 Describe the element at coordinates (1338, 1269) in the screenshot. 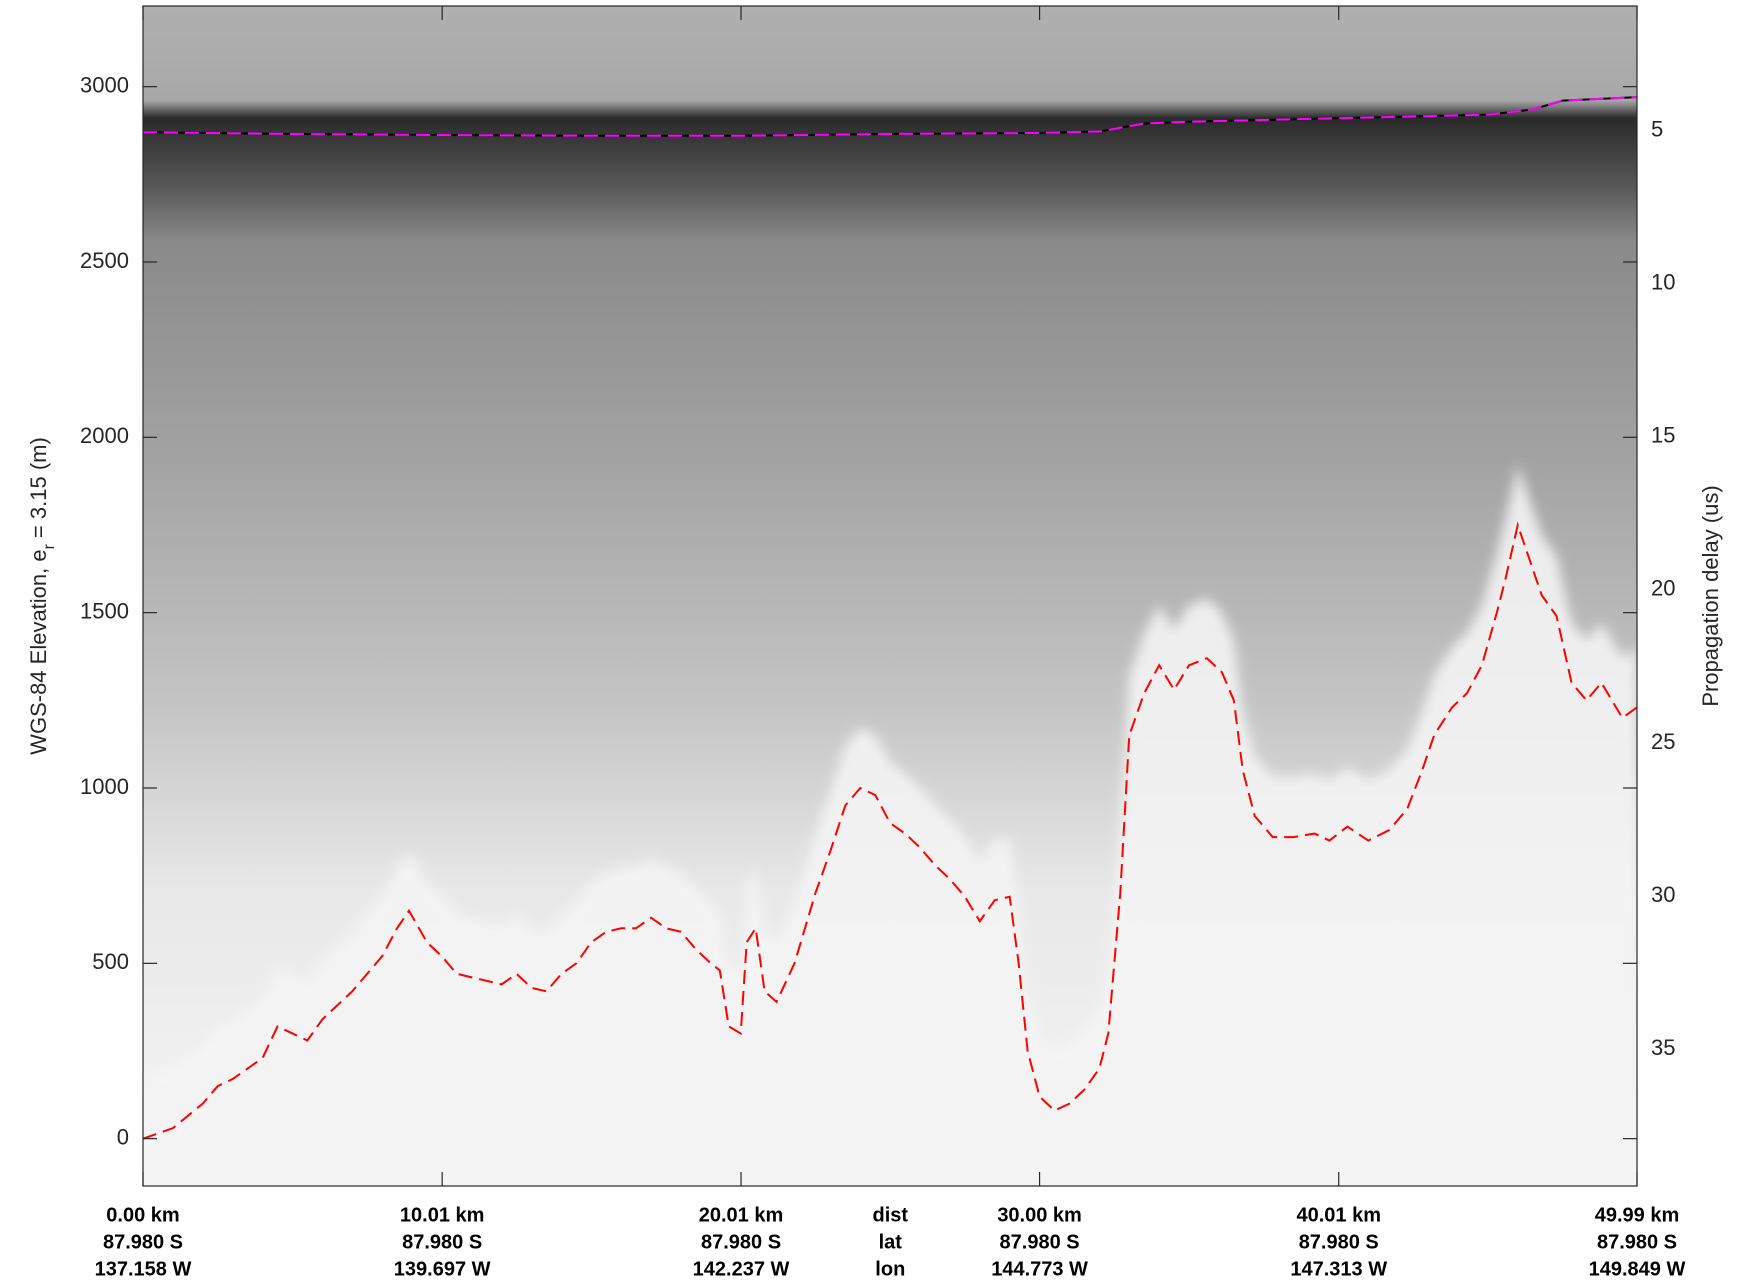

I see `x-tick-lon: 147.313 W` at that location.